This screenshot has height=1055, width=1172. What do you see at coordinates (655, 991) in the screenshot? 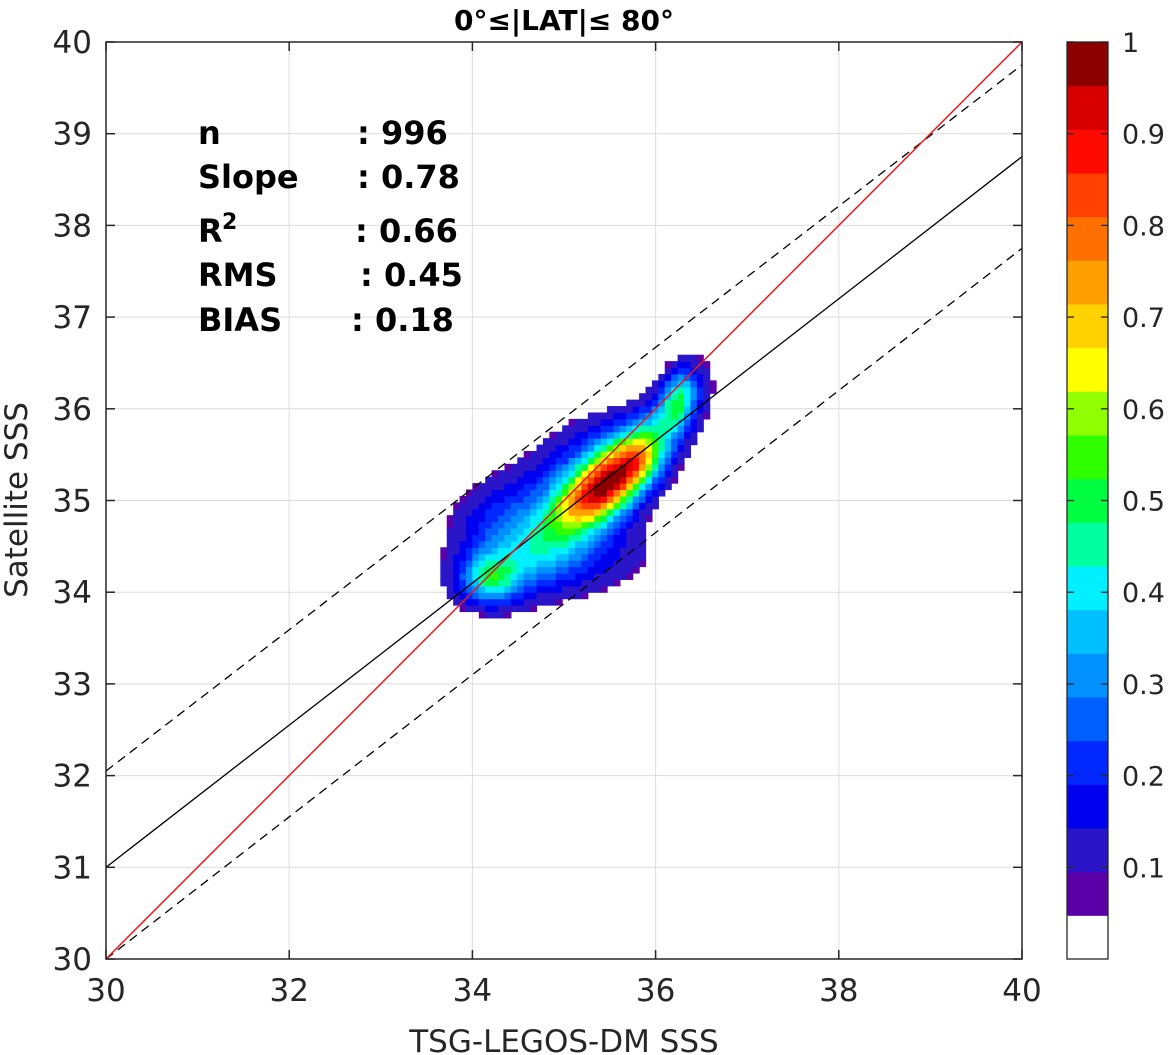
I see `x-tick-label: 36` at bounding box center [655, 991].